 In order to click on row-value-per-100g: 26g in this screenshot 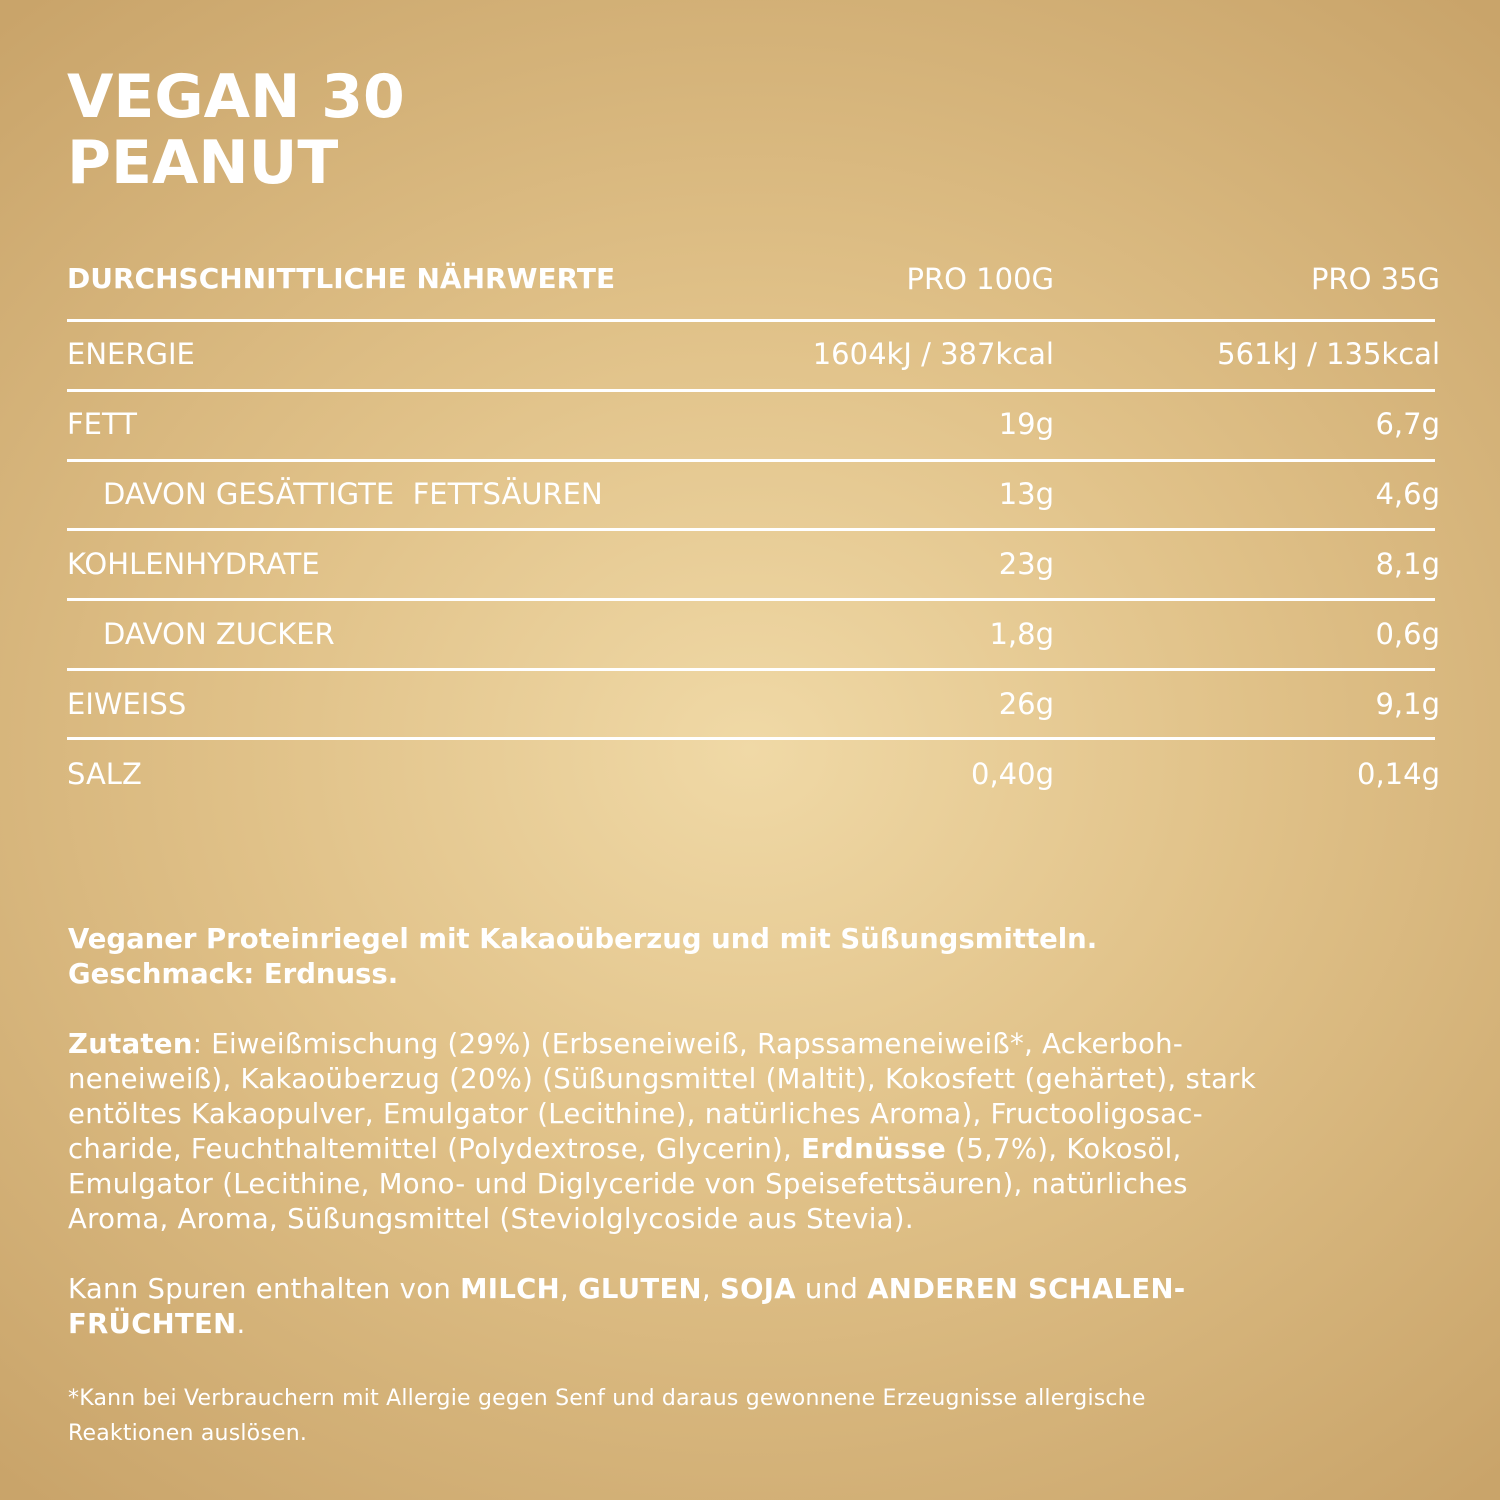, I will do `click(1026, 704)`.